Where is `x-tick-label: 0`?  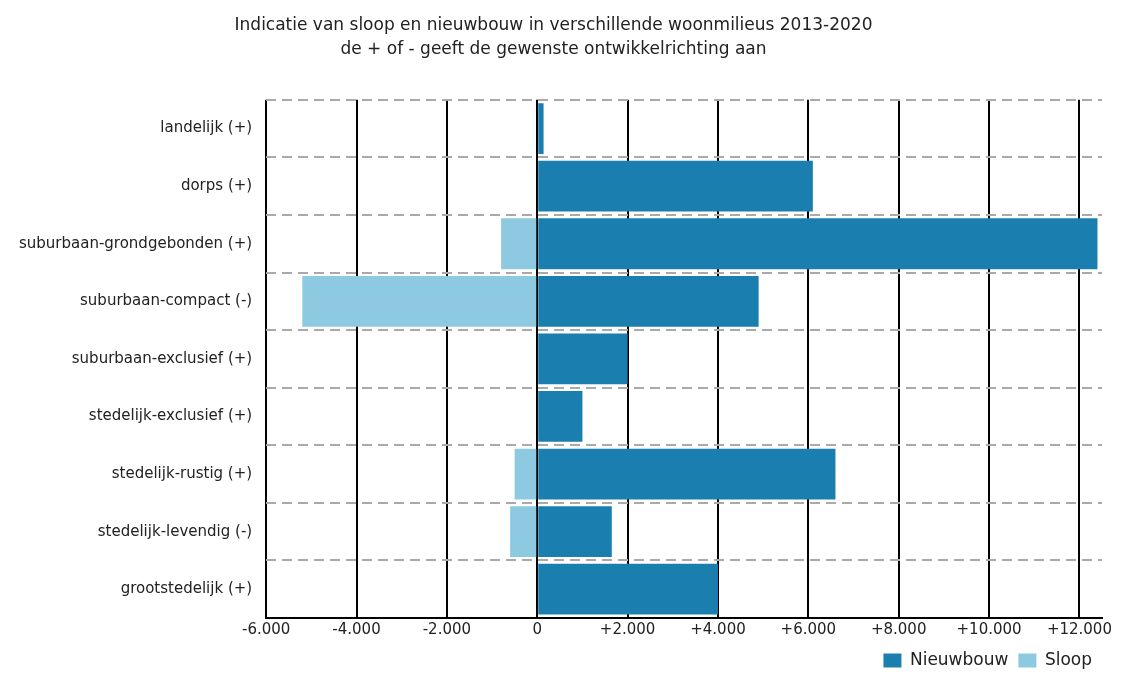 x-tick-label: 0 is located at coordinates (537, 628).